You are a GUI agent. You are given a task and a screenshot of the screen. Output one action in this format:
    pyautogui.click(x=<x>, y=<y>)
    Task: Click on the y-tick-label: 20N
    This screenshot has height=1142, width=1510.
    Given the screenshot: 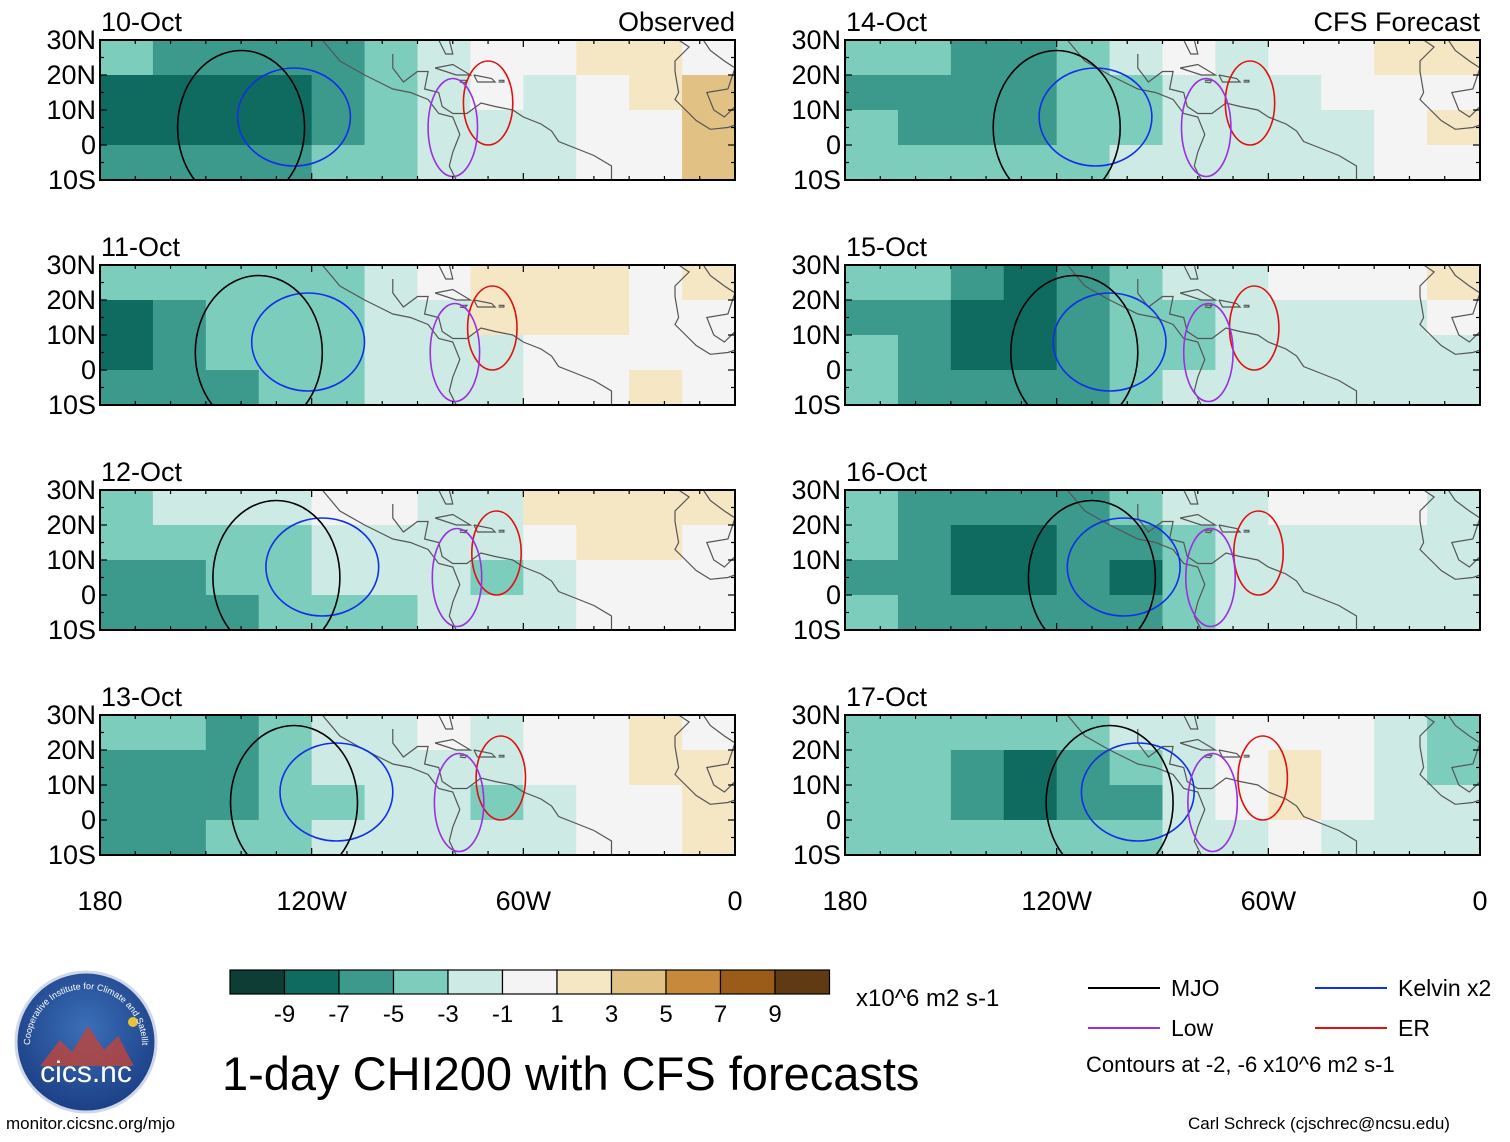 What is the action you would take?
    pyautogui.click(x=816, y=525)
    